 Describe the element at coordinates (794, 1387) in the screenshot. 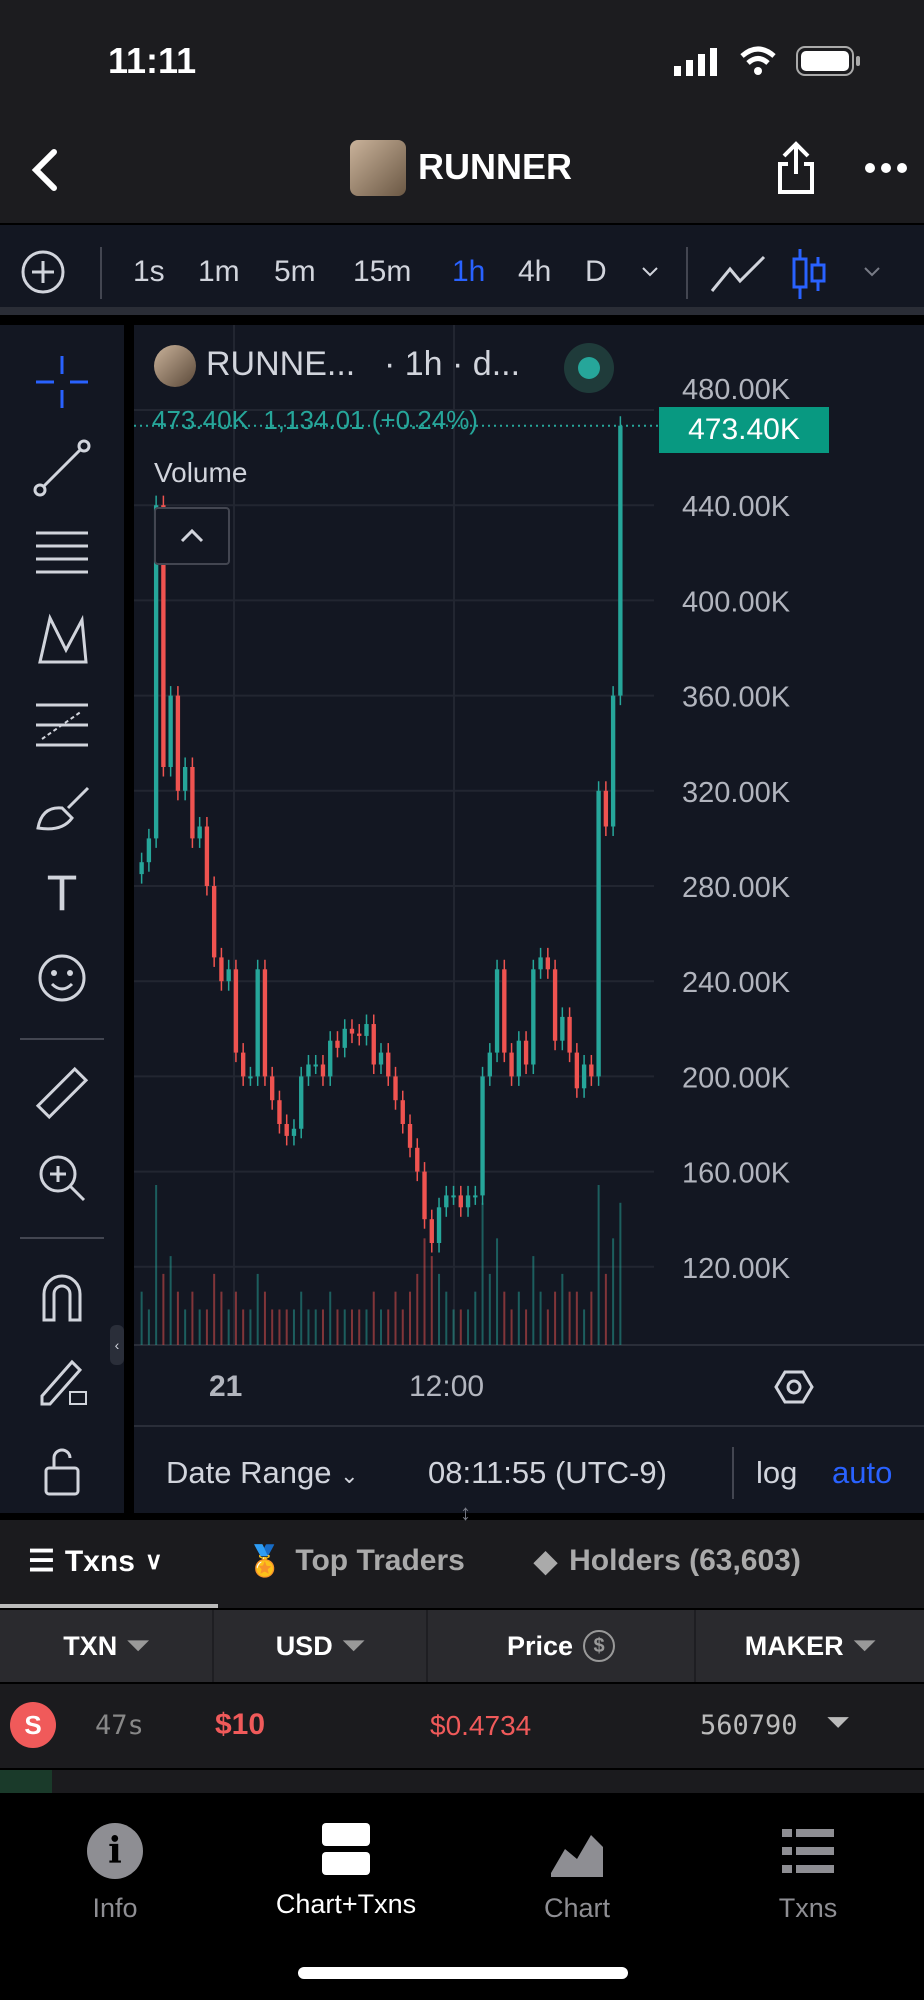

I see `chart-settings-icon` at that location.